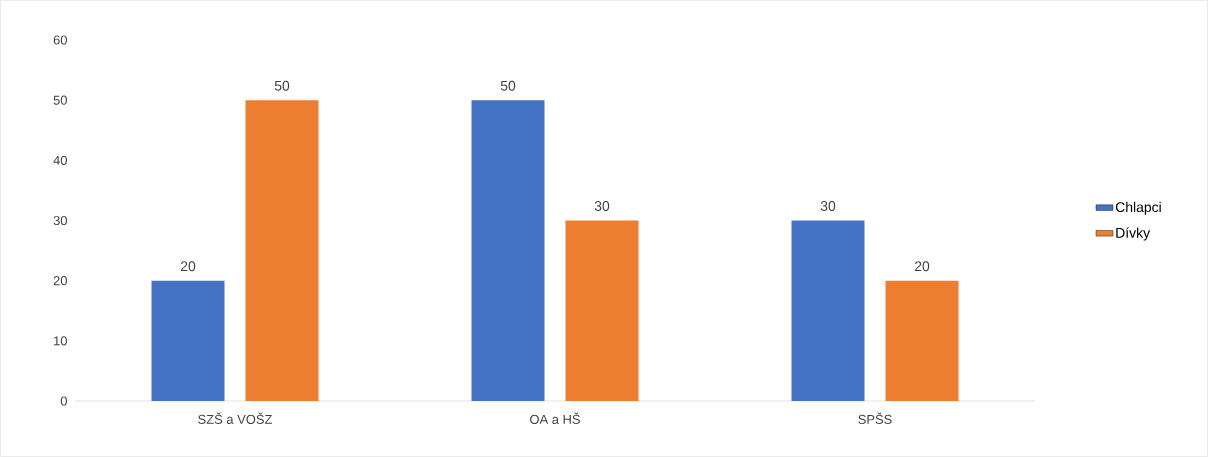 The image size is (1208, 457). I want to click on y-tick-label: 0, so click(63, 401).